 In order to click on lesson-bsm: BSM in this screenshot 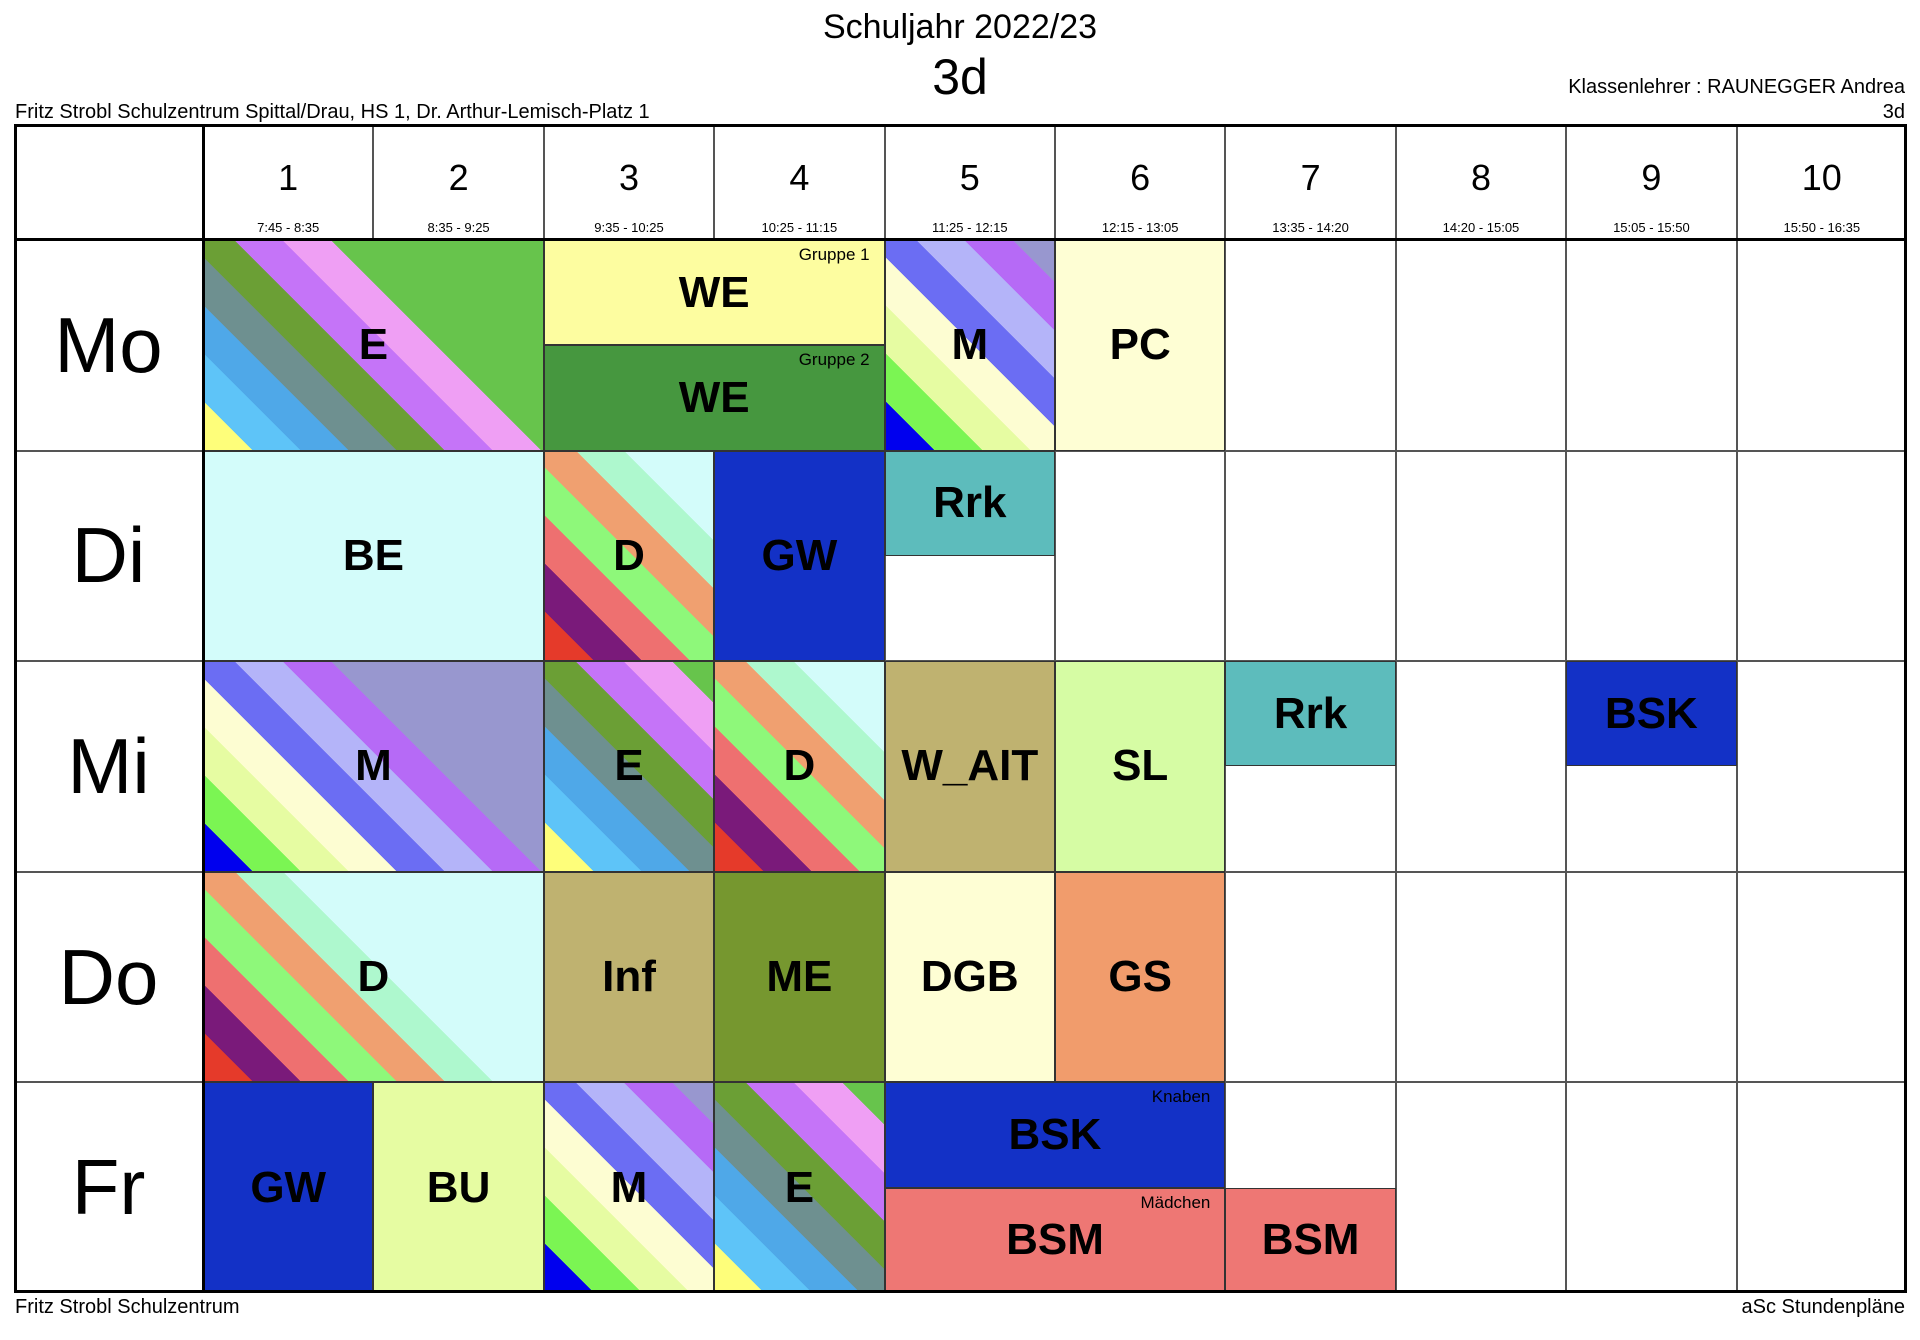, I will do `click(1310, 1240)`.